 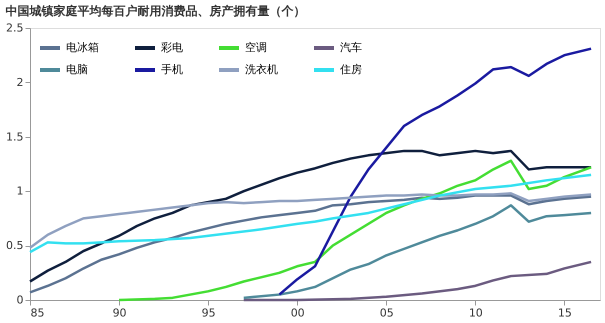 I want to click on x-tick-label: 85, so click(x=37, y=313).